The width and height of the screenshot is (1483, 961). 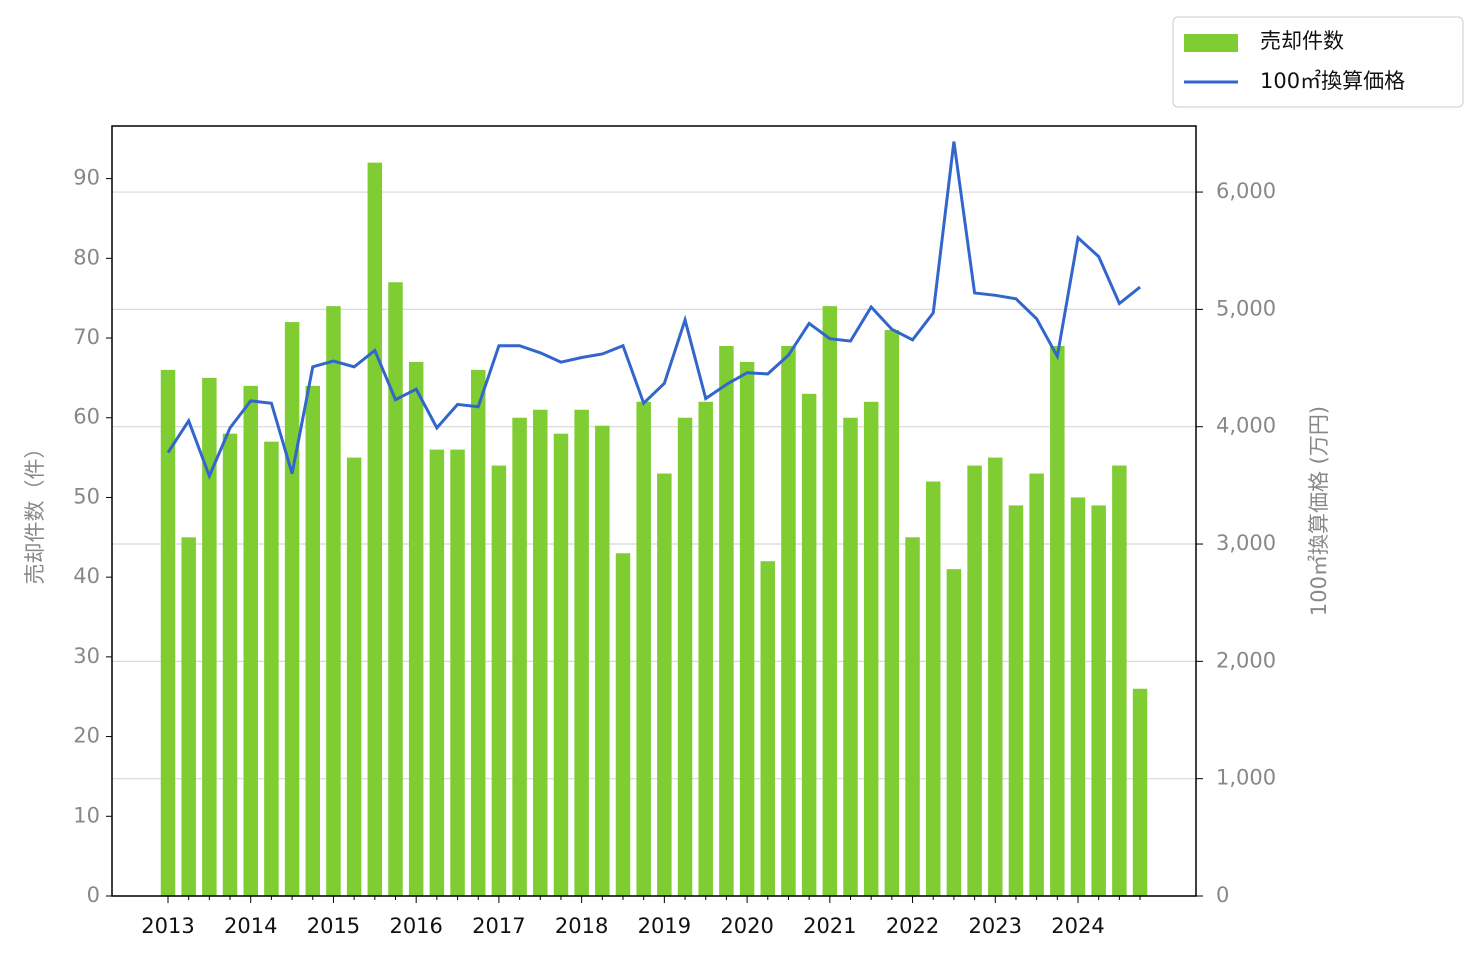 I want to click on y2-tick-label: 0, so click(x=1222, y=895).